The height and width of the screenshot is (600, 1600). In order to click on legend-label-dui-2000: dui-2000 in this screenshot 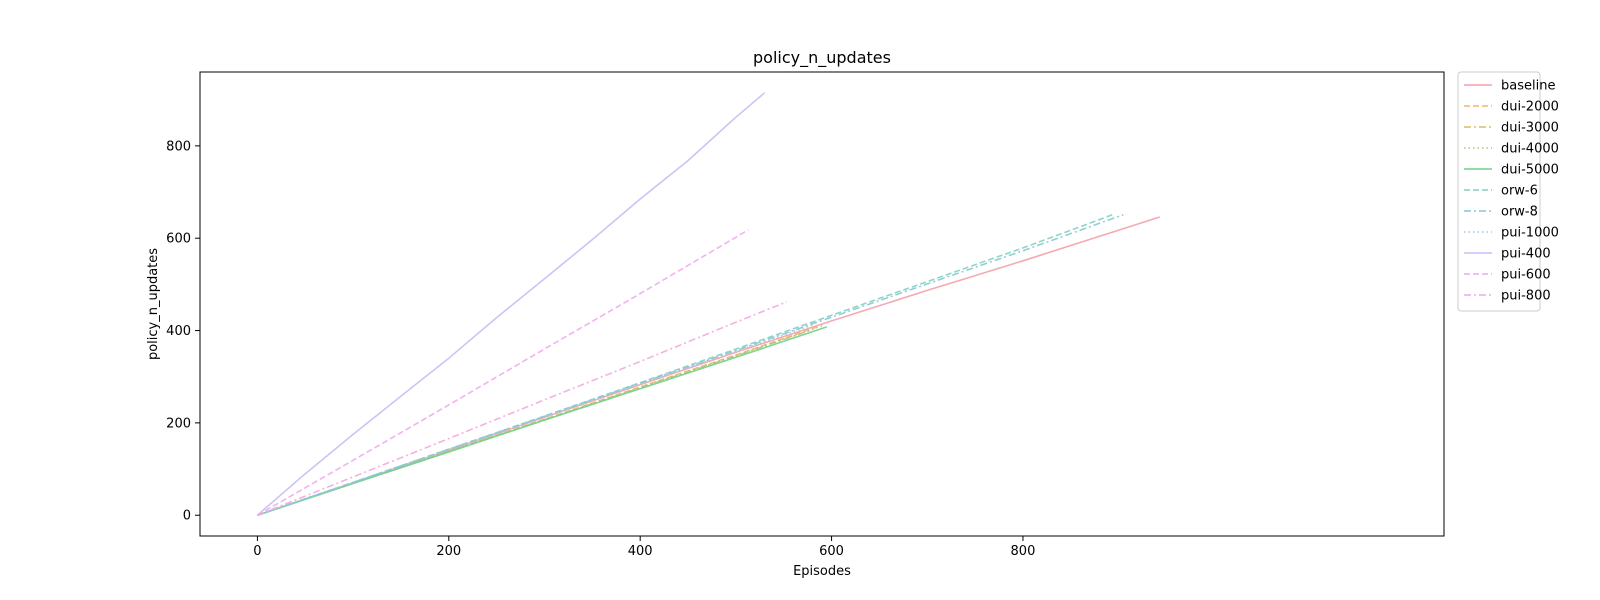, I will do `click(1530, 107)`.